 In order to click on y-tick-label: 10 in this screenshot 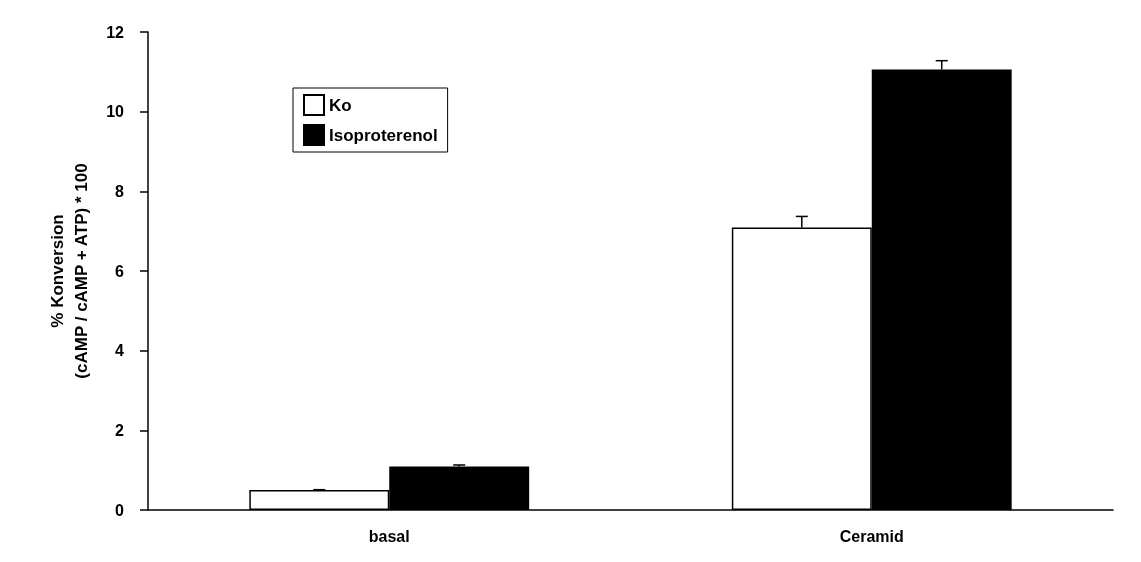, I will do `click(115, 112)`.